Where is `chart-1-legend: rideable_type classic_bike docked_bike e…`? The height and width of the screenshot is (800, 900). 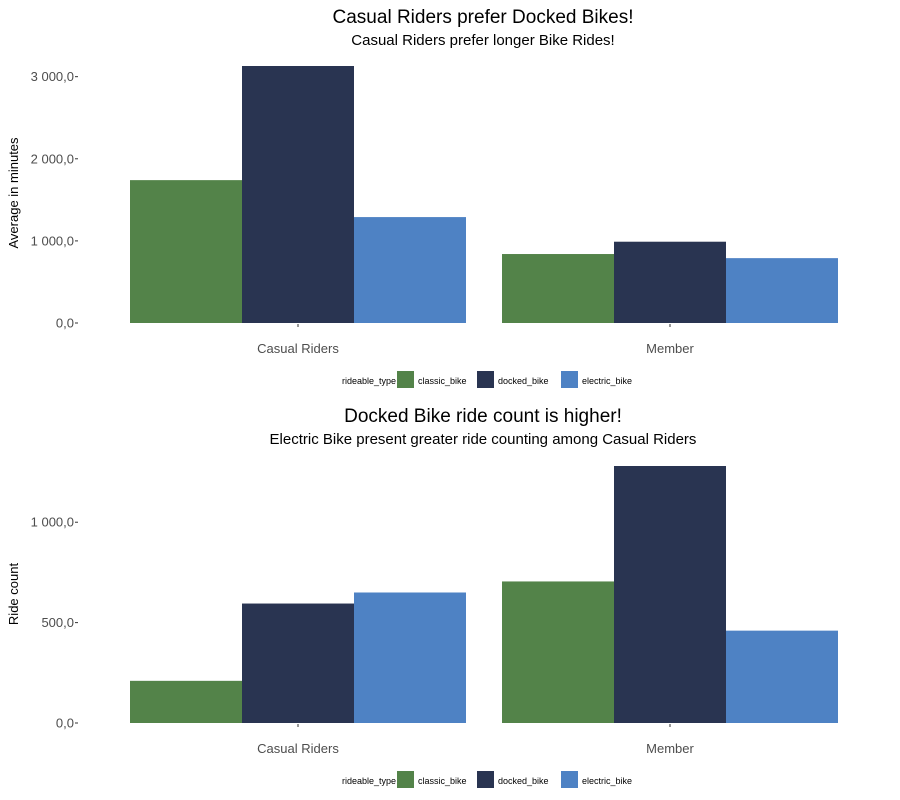 chart-1-legend: rideable_type classic_bike docked_bike e… is located at coordinates (487, 379).